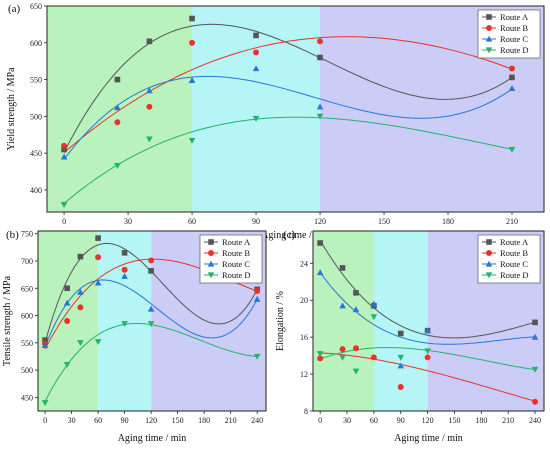 Image resolution: width=550 pixels, height=449 pixels. What do you see at coordinates (27, 288) in the screenshot?
I see `y-tick-label: 650` at bounding box center [27, 288].